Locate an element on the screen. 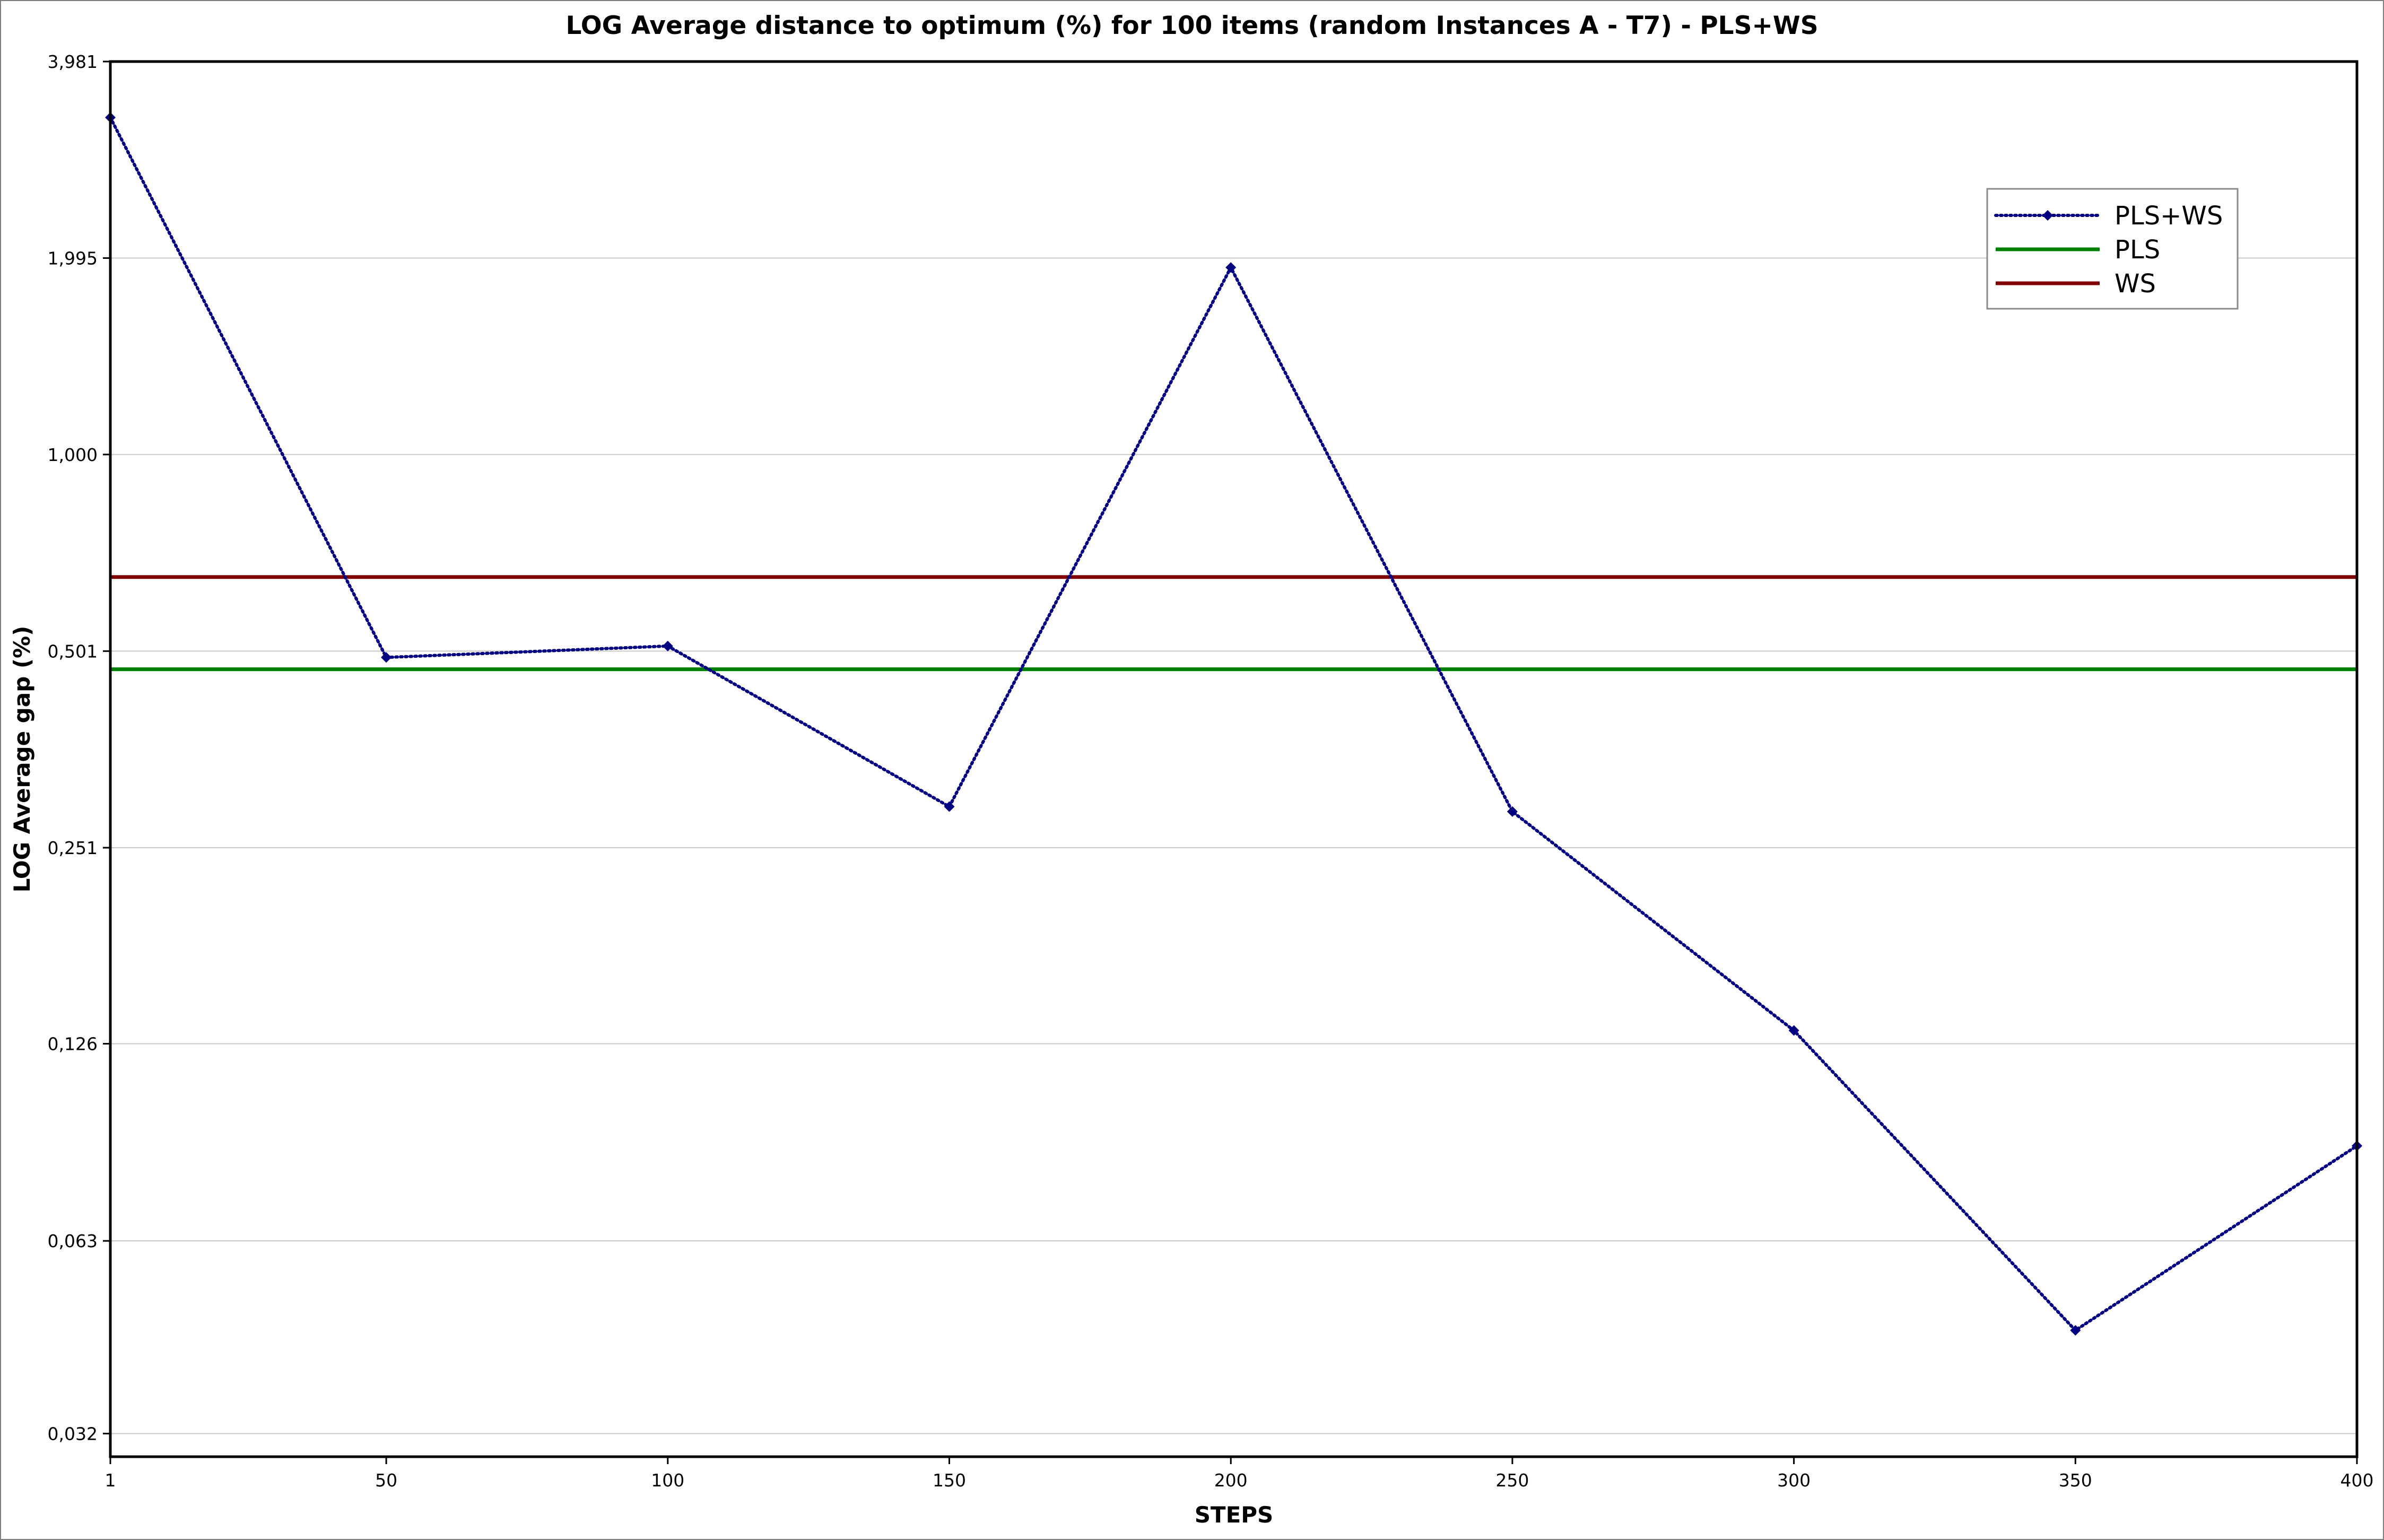 The height and width of the screenshot is (1540, 2384). y-tick-label: 0,501 is located at coordinates (73, 651).